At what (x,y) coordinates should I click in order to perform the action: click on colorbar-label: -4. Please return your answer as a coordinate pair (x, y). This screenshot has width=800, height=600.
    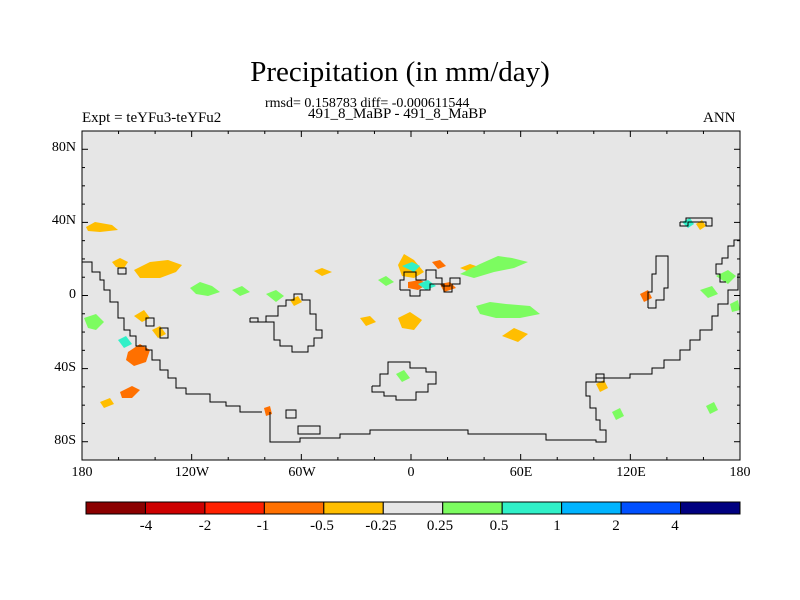
    Looking at the image, I should click on (146, 526).